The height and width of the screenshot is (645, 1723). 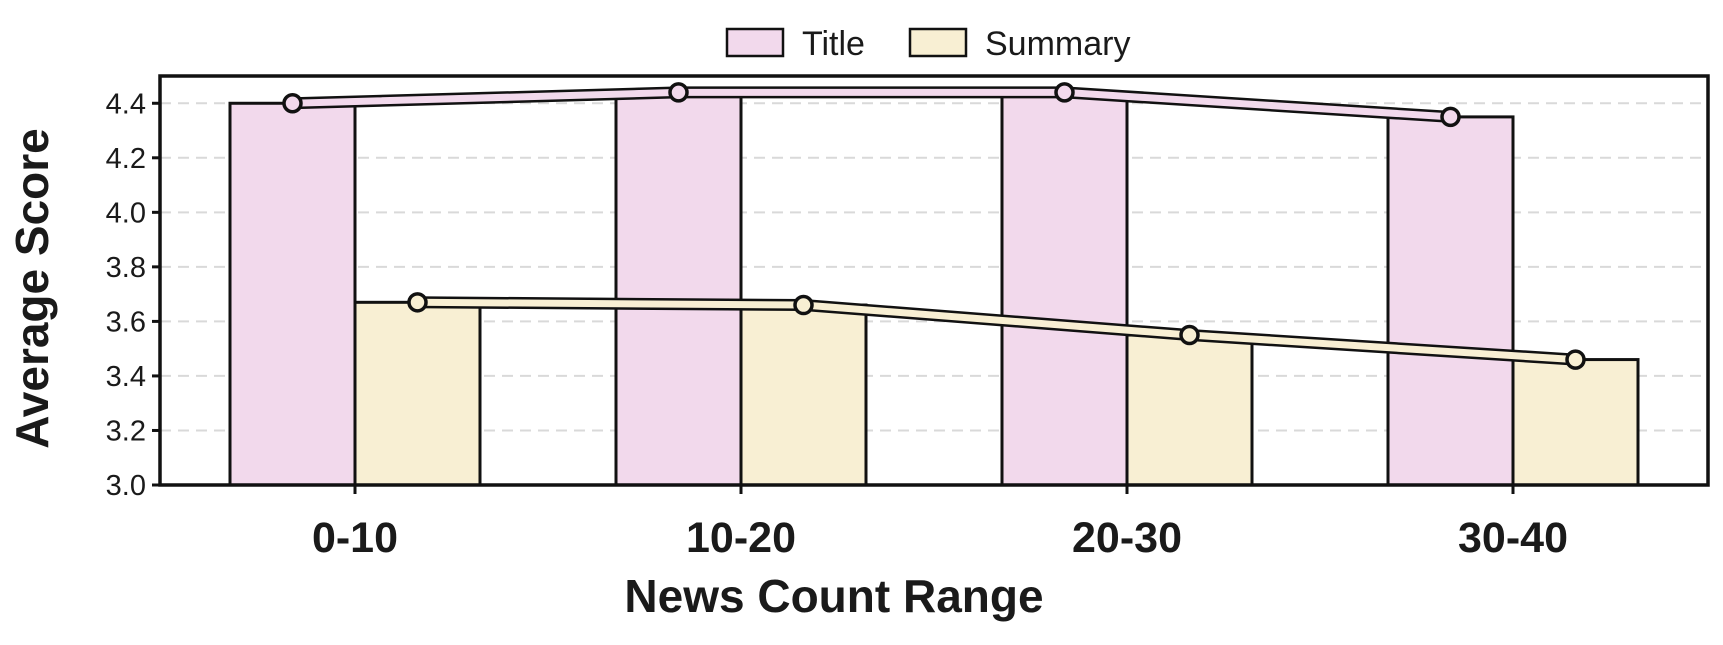 What do you see at coordinates (741, 538) in the screenshot?
I see `x-tick-label: 10-20` at bounding box center [741, 538].